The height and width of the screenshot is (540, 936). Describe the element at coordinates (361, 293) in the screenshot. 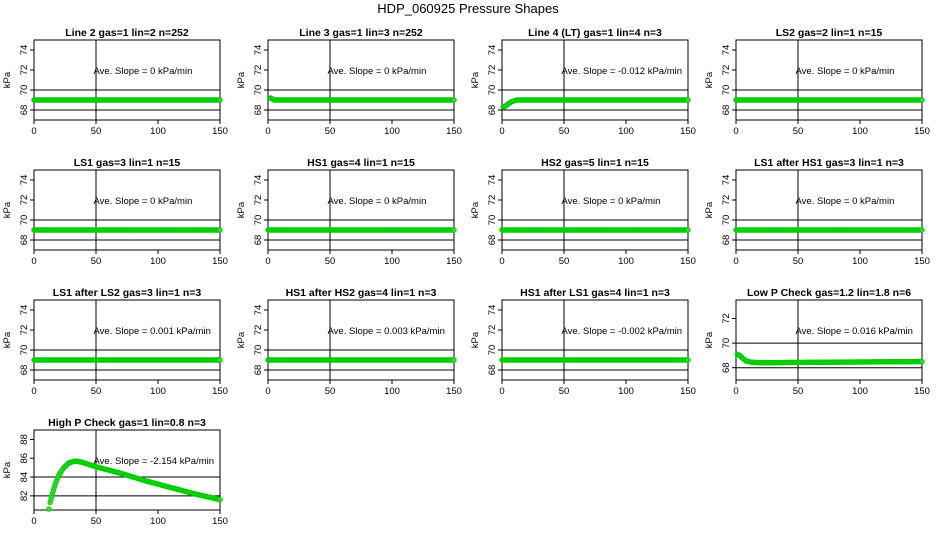

I see `panel-title: HS1 after HS2 gas=4 lin=1 n=3` at that location.